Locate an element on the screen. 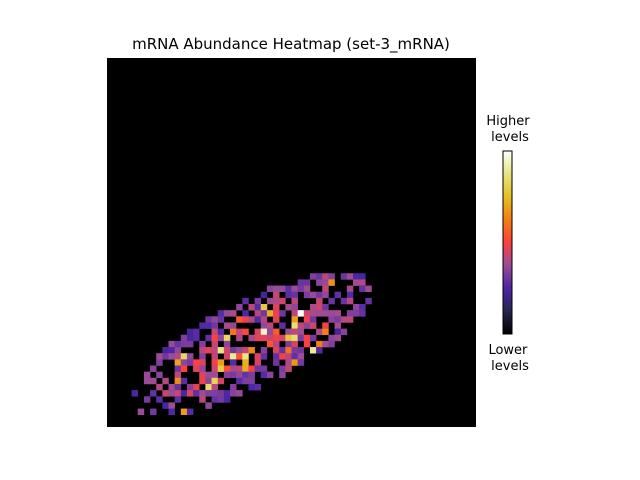  colorbar-top-label: Higher levels is located at coordinates (509, 129).